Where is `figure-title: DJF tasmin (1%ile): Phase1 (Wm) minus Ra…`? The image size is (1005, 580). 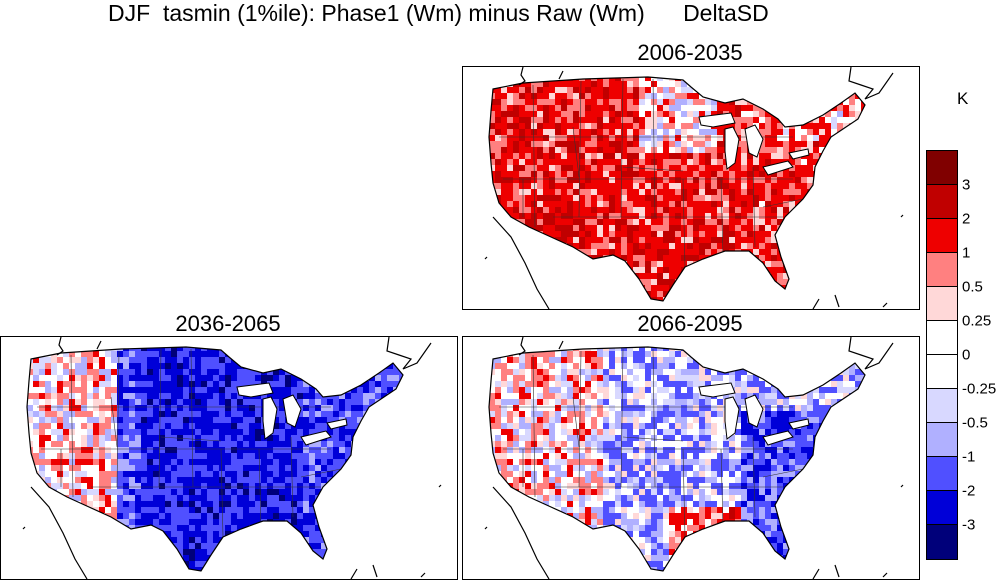 figure-title: DJF tasmin (1%ile): Phase1 (Wm) minus Ra… is located at coordinates (438, 13).